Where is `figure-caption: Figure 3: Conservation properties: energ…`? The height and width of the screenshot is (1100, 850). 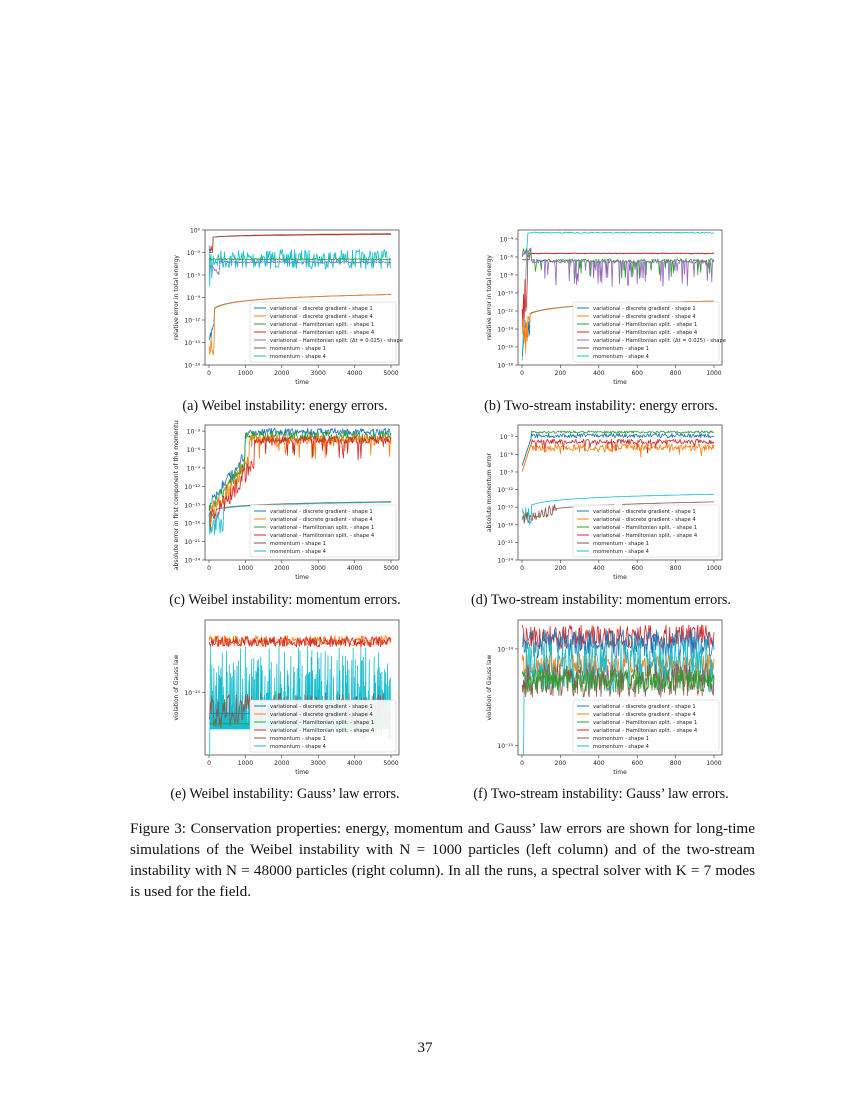
figure-caption: Figure 3: Conservation properties: energ… is located at coordinates (442, 860).